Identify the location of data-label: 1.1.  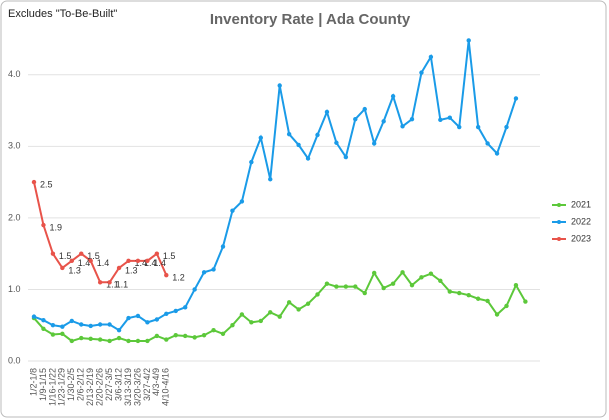
(122, 285).